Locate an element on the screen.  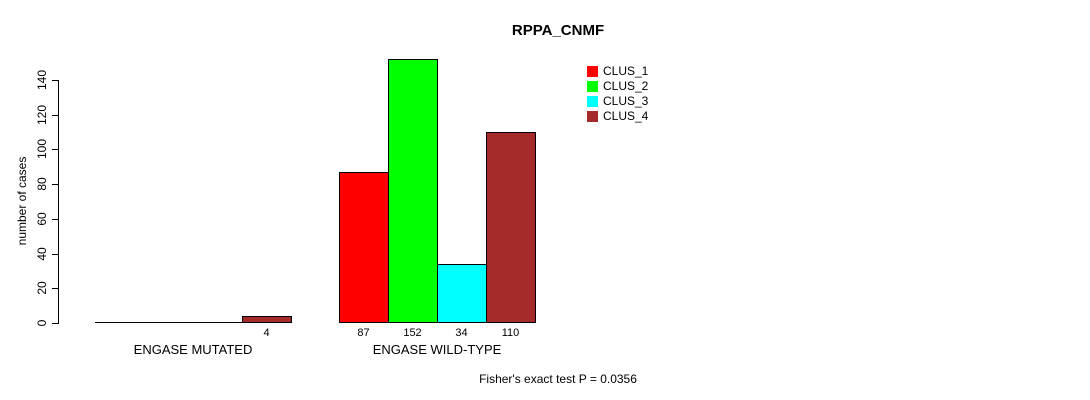
bar-value-label: 110 is located at coordinates (510, 333).